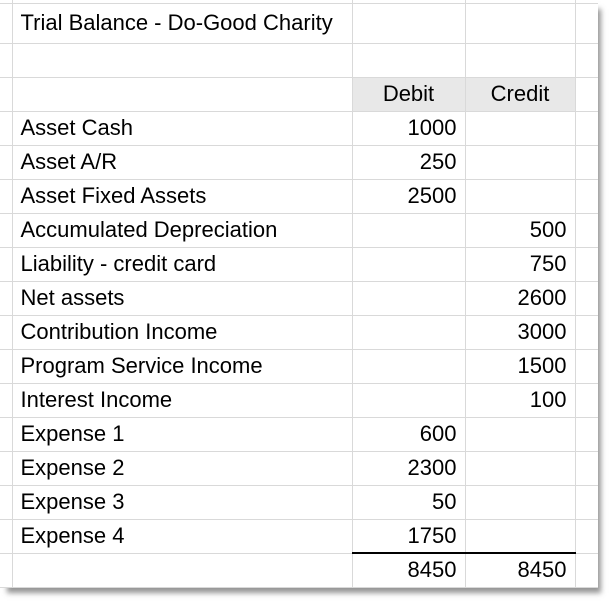 This screenshot has height=605, width=616. I want to click on header-row: Debit Credit, so click(299, 94).